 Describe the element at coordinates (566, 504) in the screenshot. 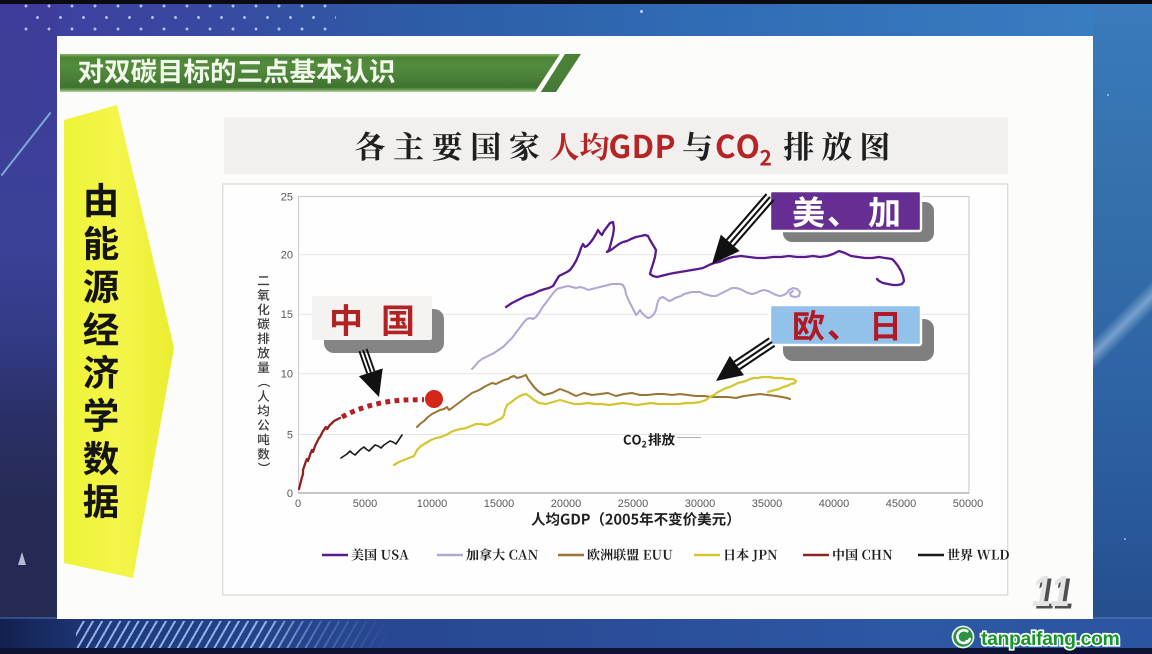

I see `svg-text: 20000` at that location.